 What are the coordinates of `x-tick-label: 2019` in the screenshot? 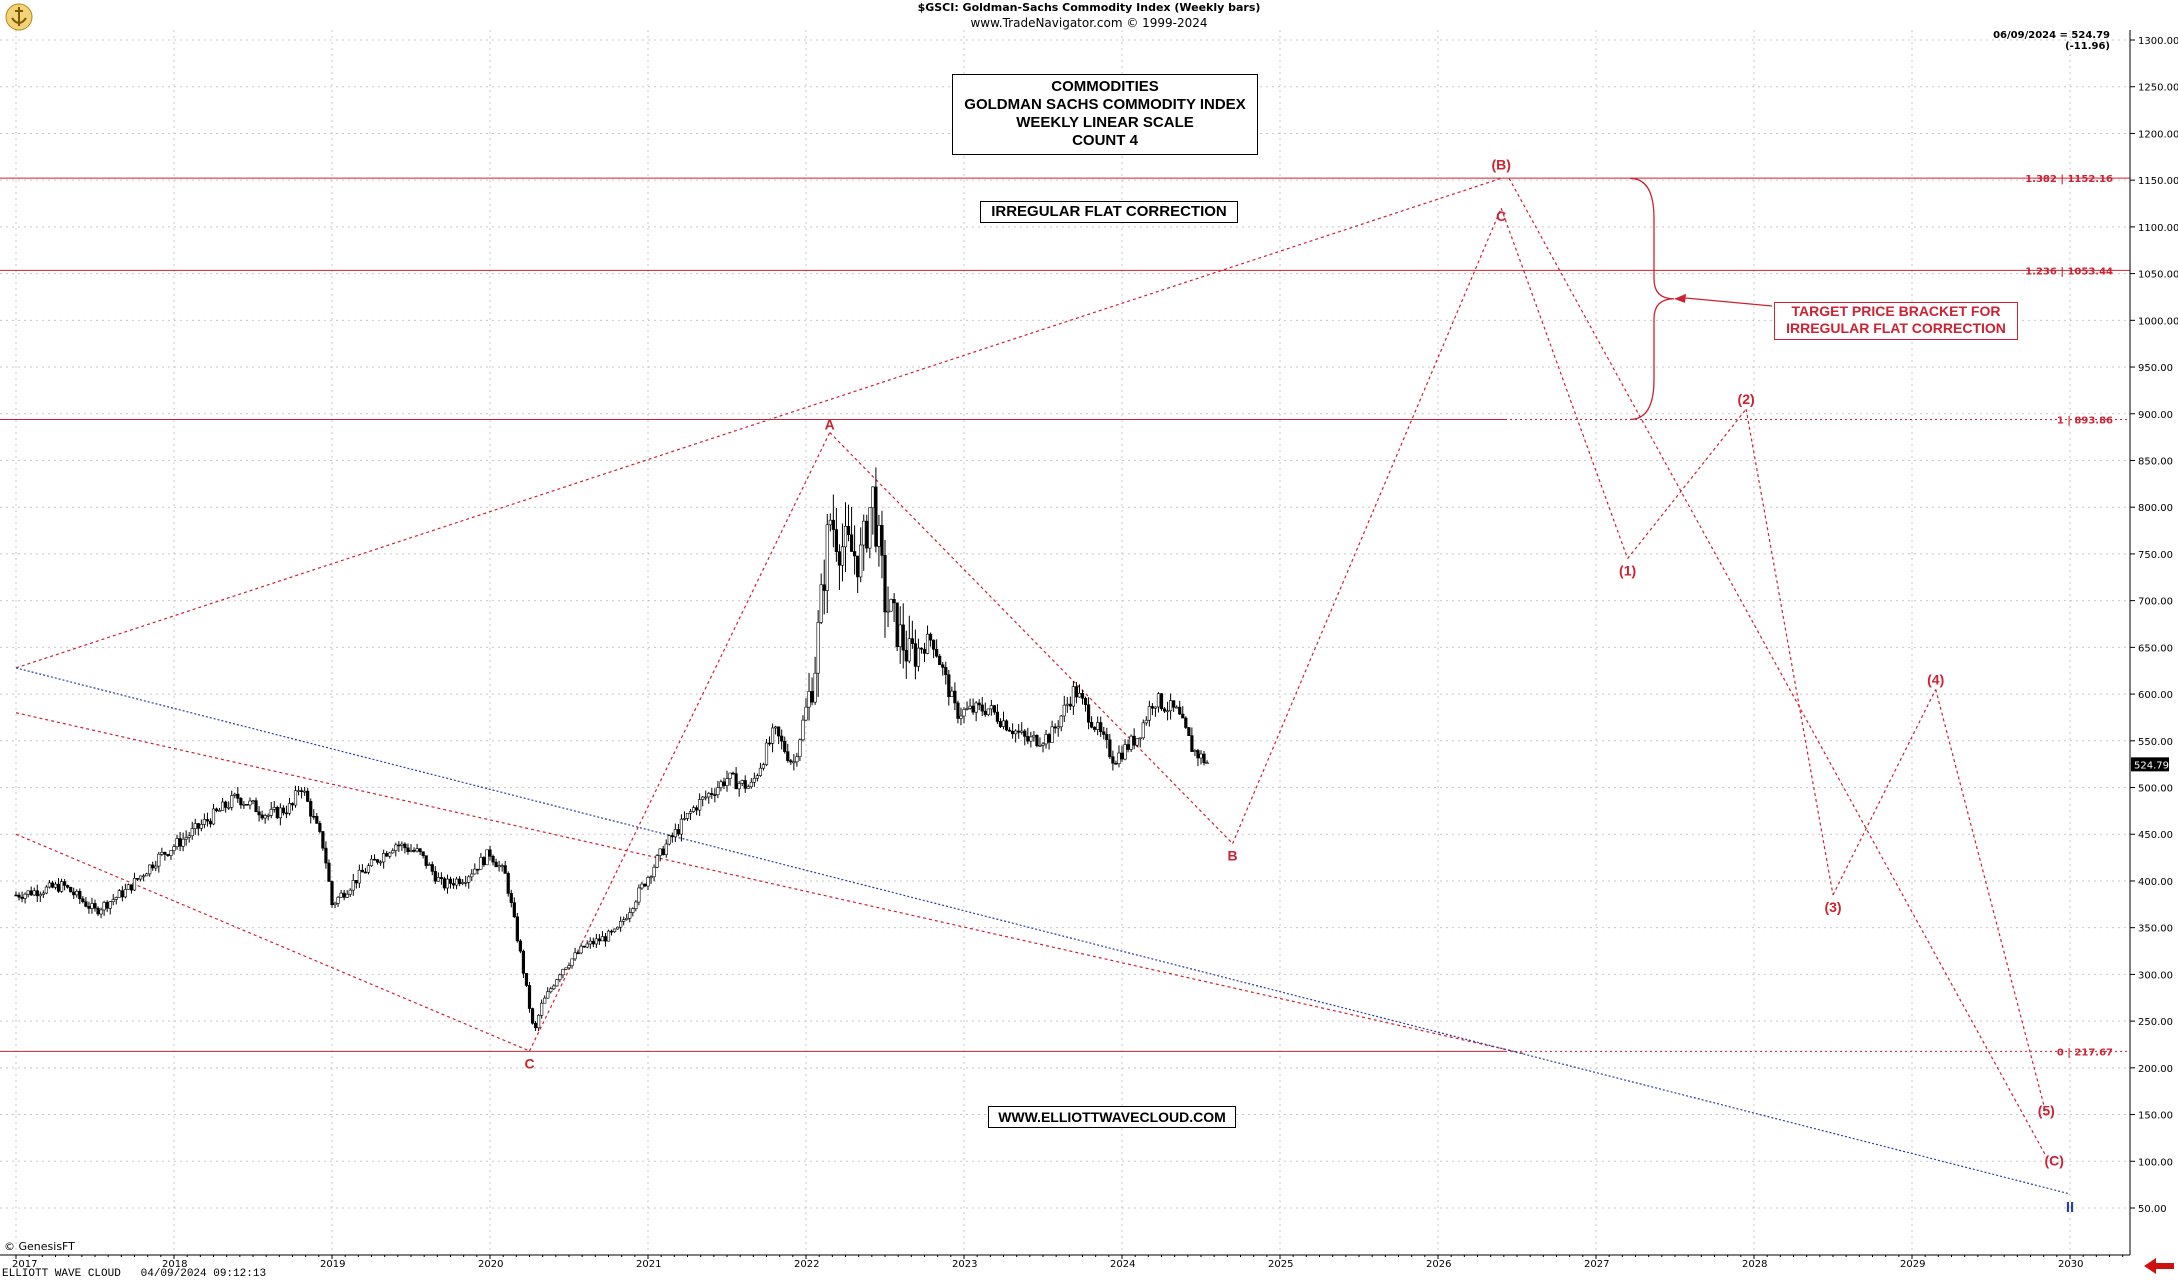 It's located at (332, 1264).